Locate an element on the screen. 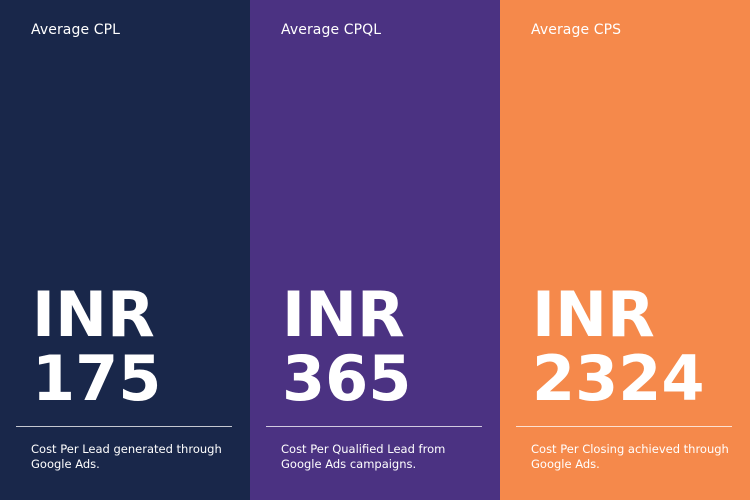  metric-number: 365 is located at coordinates (347, 378).